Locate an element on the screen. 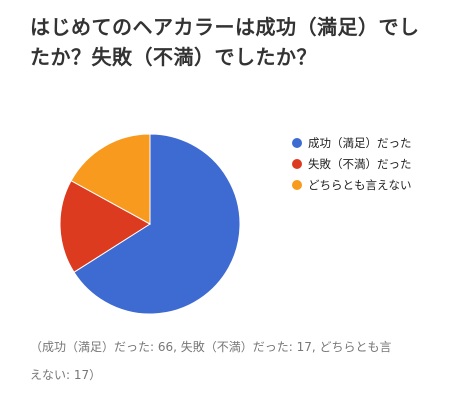 This screenshot has width=449, height=400. chart-title-line-1: はじめてのヘアカラーは成功（満足）でし is located at coordinates (225, 27).